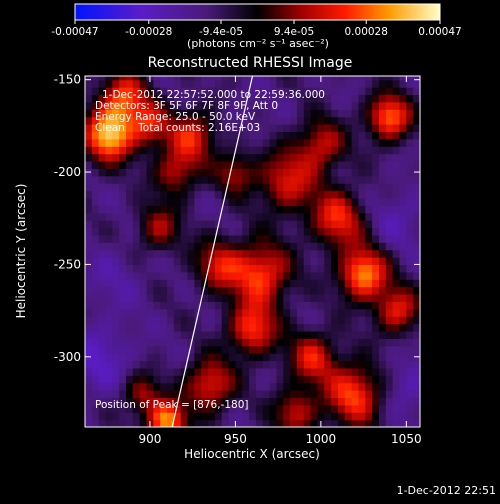  Describe the element at coordinates (148, 32) in the screenshot. I see `colorbar-tick-label: -0.00028` at that location.